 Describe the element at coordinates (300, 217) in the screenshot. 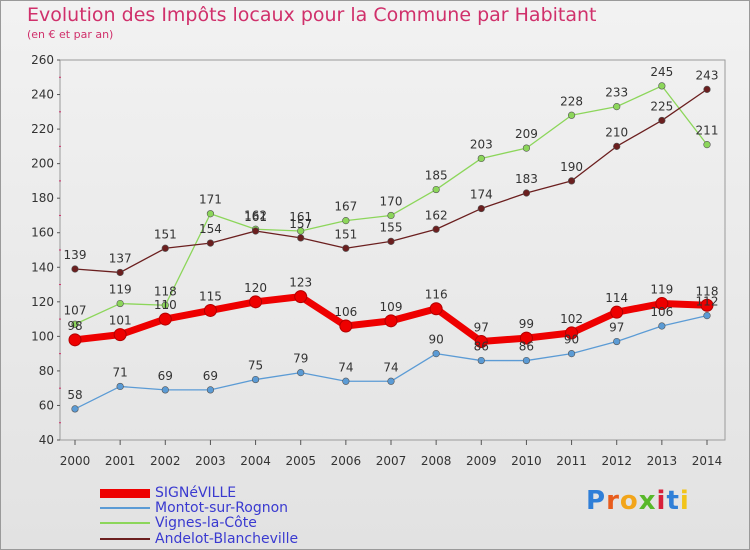

I see `data-label: 161` at that location.